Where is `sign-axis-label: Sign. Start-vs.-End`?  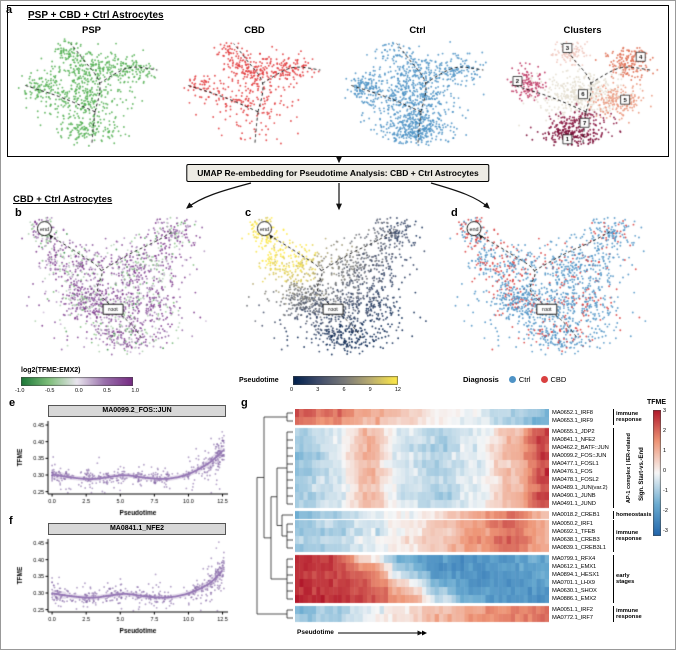
sign-axis-label: Sign. Start-vs.-End is located at coordinates (642, 474).